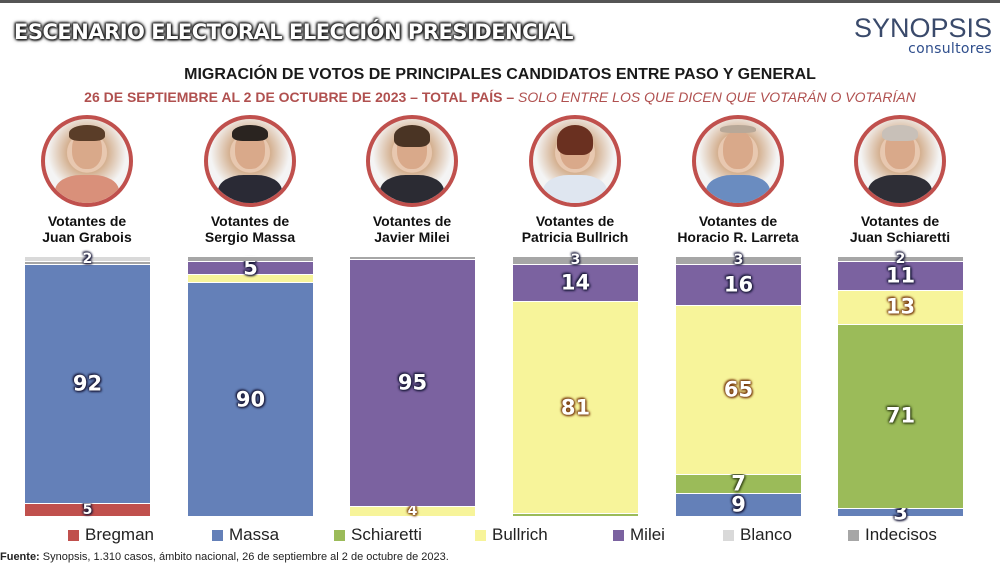 Image resolution: width=1000 pixels, height=568 pixels. I want to click on source-label: Fuente:, so click(20, 557).